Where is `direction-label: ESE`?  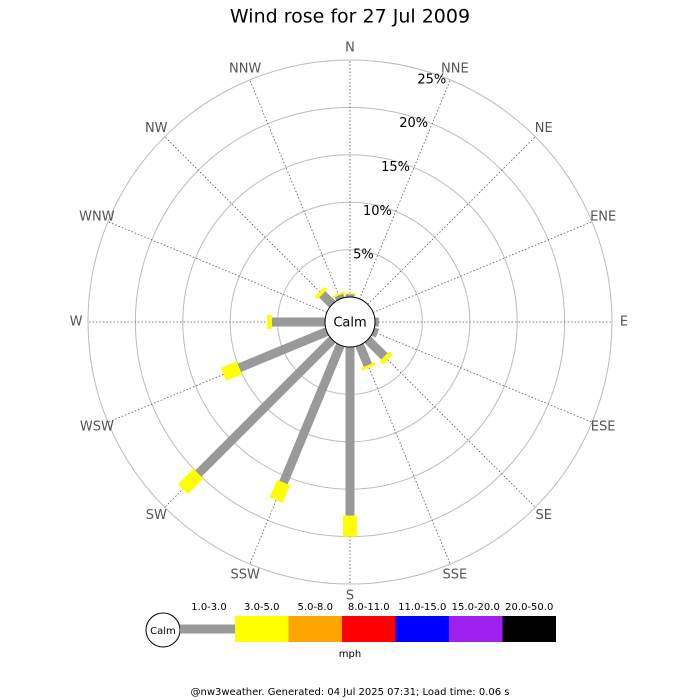 direction-label: ESE is located at coordinates (603, 426).